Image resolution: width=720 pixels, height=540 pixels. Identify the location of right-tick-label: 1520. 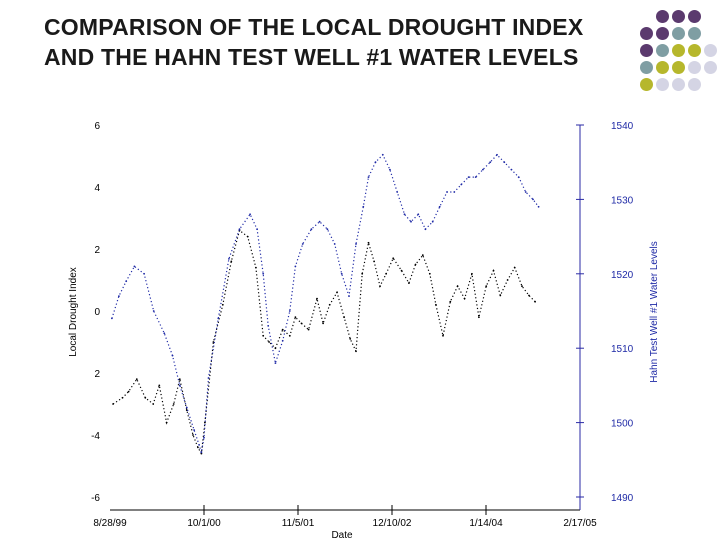
(622, 275).